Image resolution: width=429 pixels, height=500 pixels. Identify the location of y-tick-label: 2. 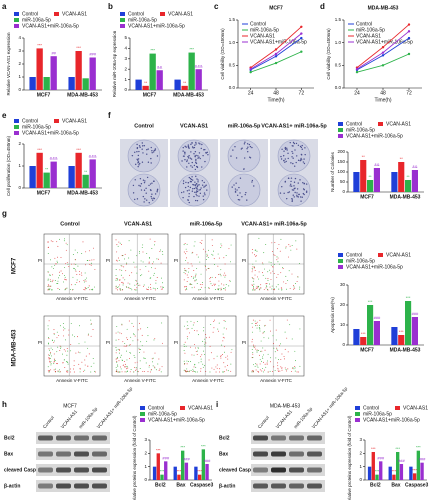
(19, 63).